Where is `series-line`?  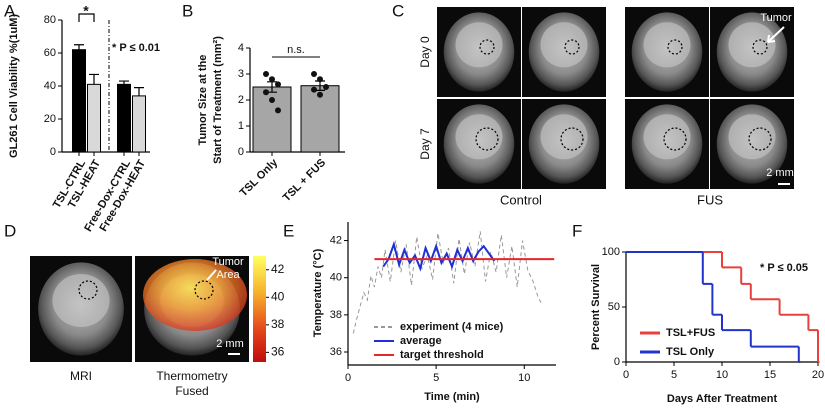
series-line is located at coordinates (447, 282).